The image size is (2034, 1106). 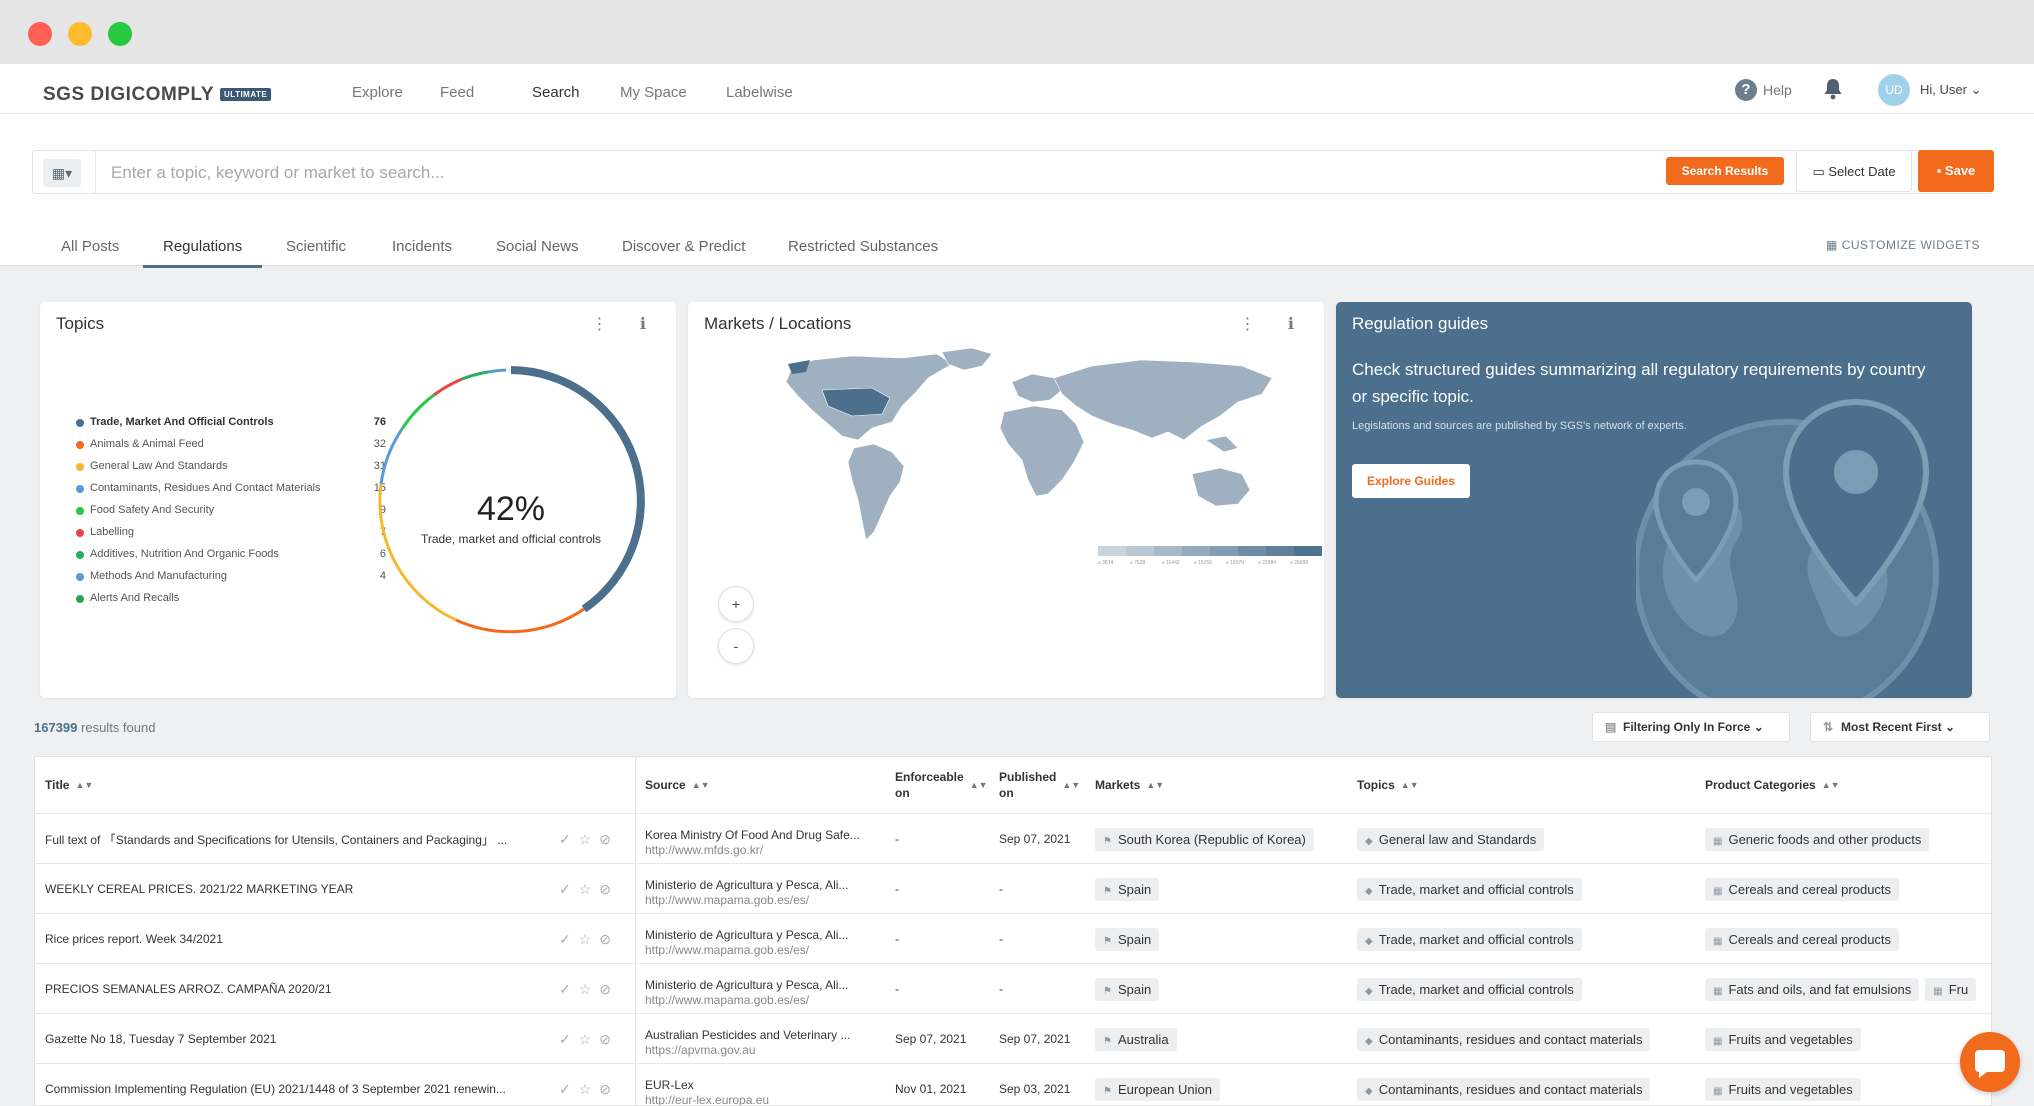 I want to click on close-window-button, so click(x=40, y=34).